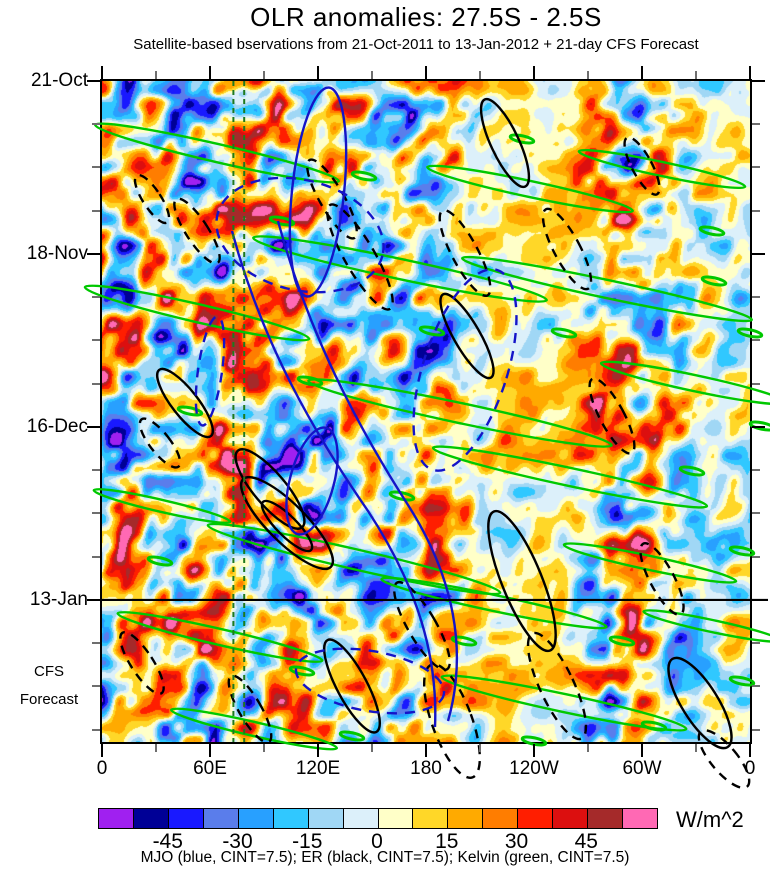 The width and height of the screenshot is (770, 878). I want to click on cfs-forecast-label-line1: CFS, so click(49, 671).